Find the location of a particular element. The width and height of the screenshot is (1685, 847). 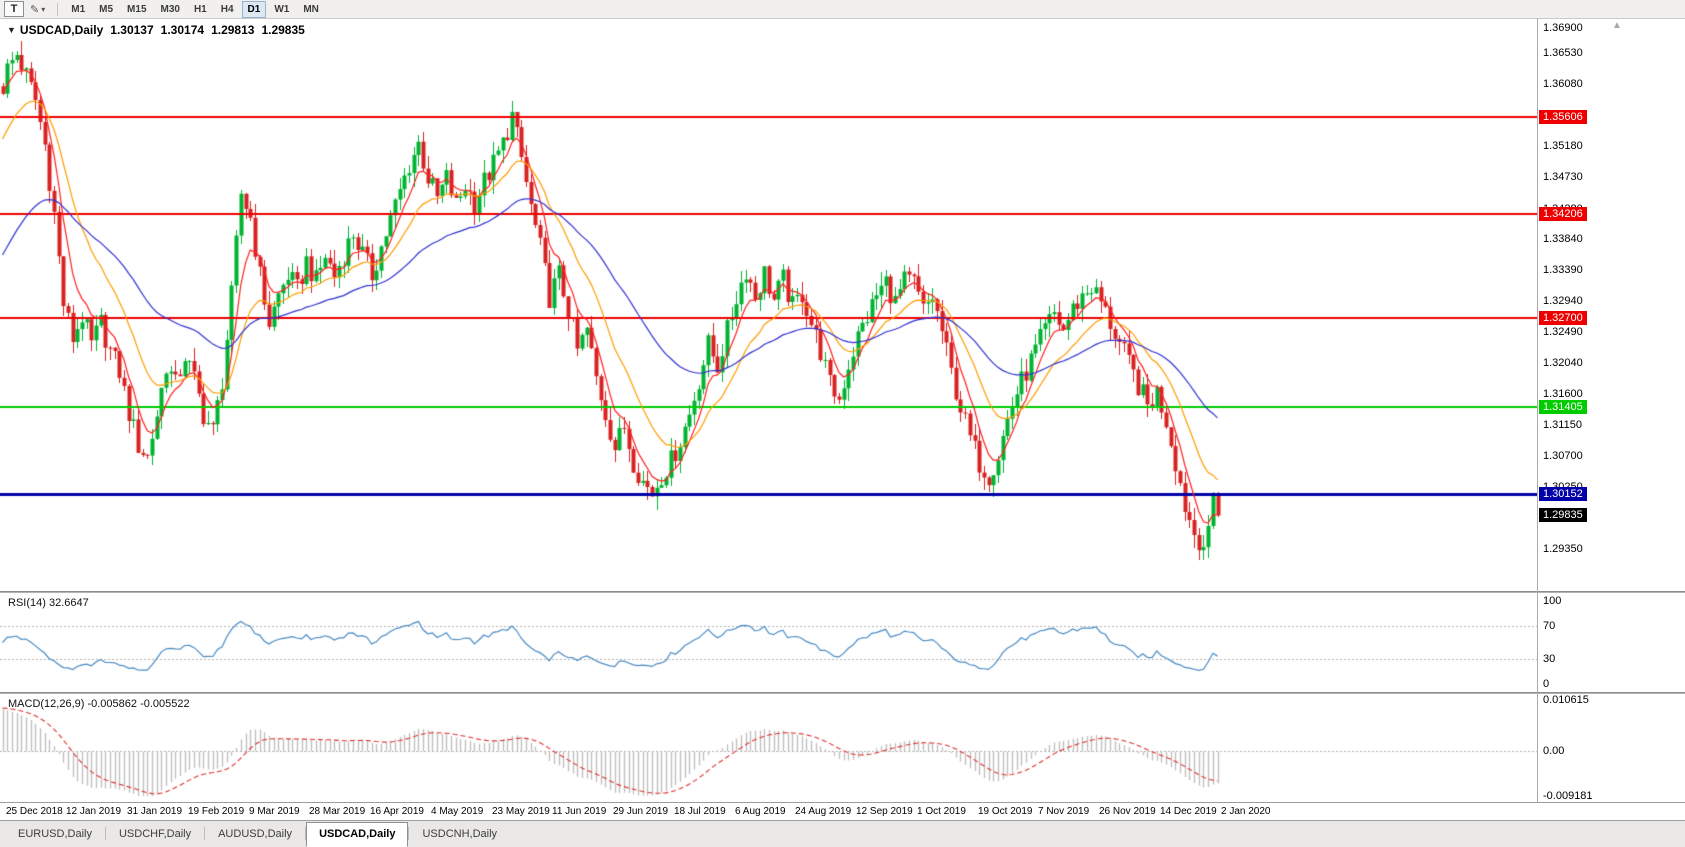

price-tick-label: 1.32040 is located at coordinates (1563, 363).